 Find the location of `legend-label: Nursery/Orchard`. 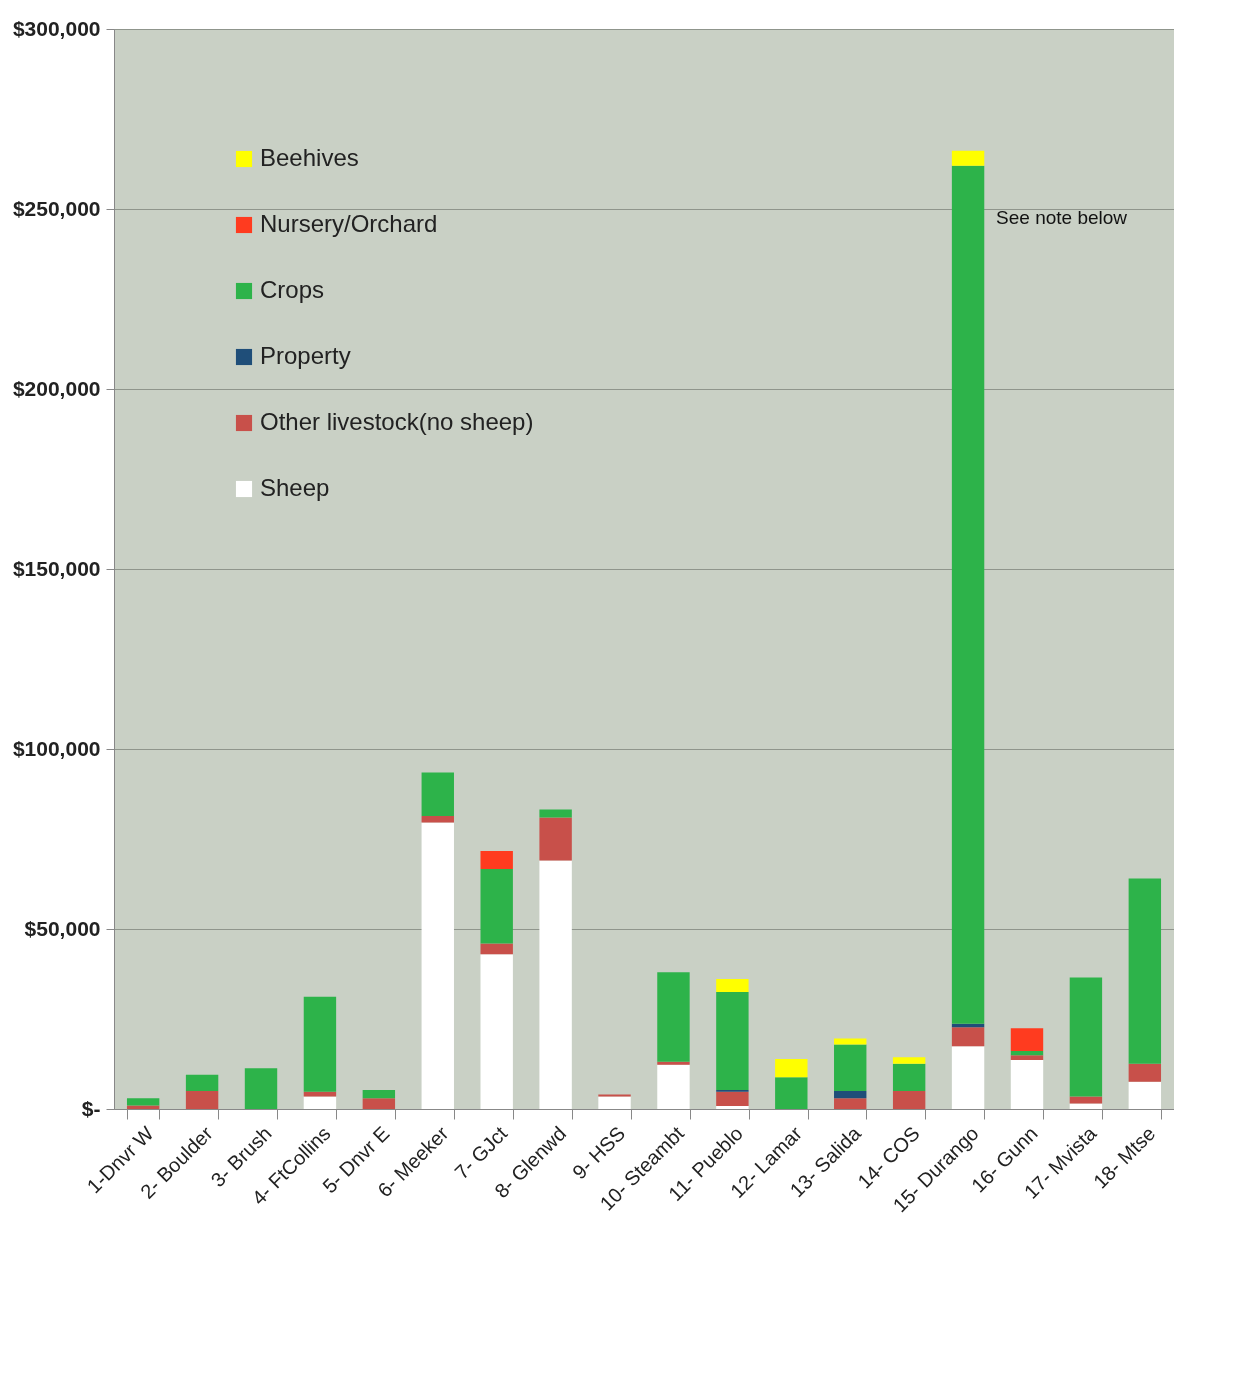

legend-label: Nursery/Orchard is located at coordinates (349, 223).